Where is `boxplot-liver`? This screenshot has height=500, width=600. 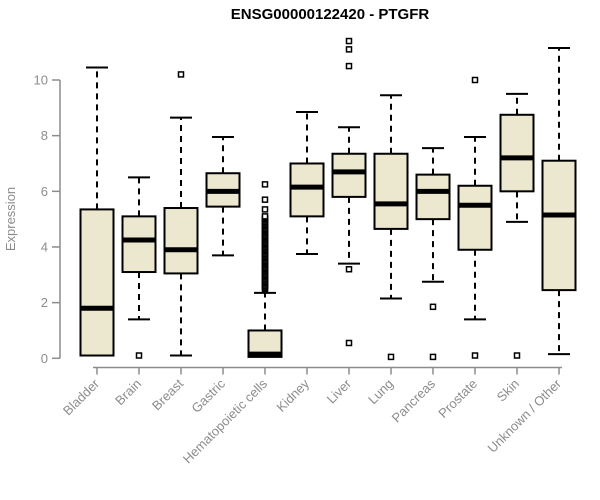
boxplot-liver is located at coordinates (349, 192).